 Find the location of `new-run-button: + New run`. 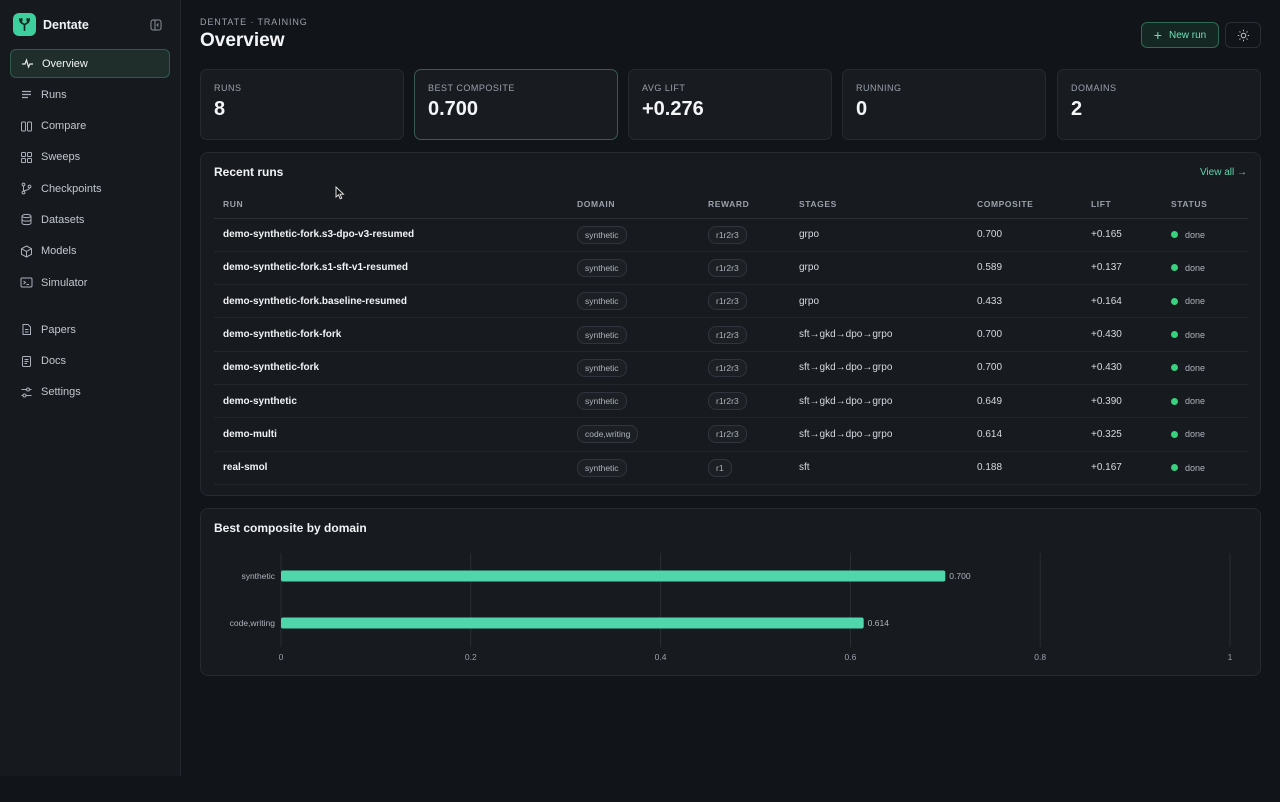

new-run-button: + New run is located at coordinates (1180, 35).